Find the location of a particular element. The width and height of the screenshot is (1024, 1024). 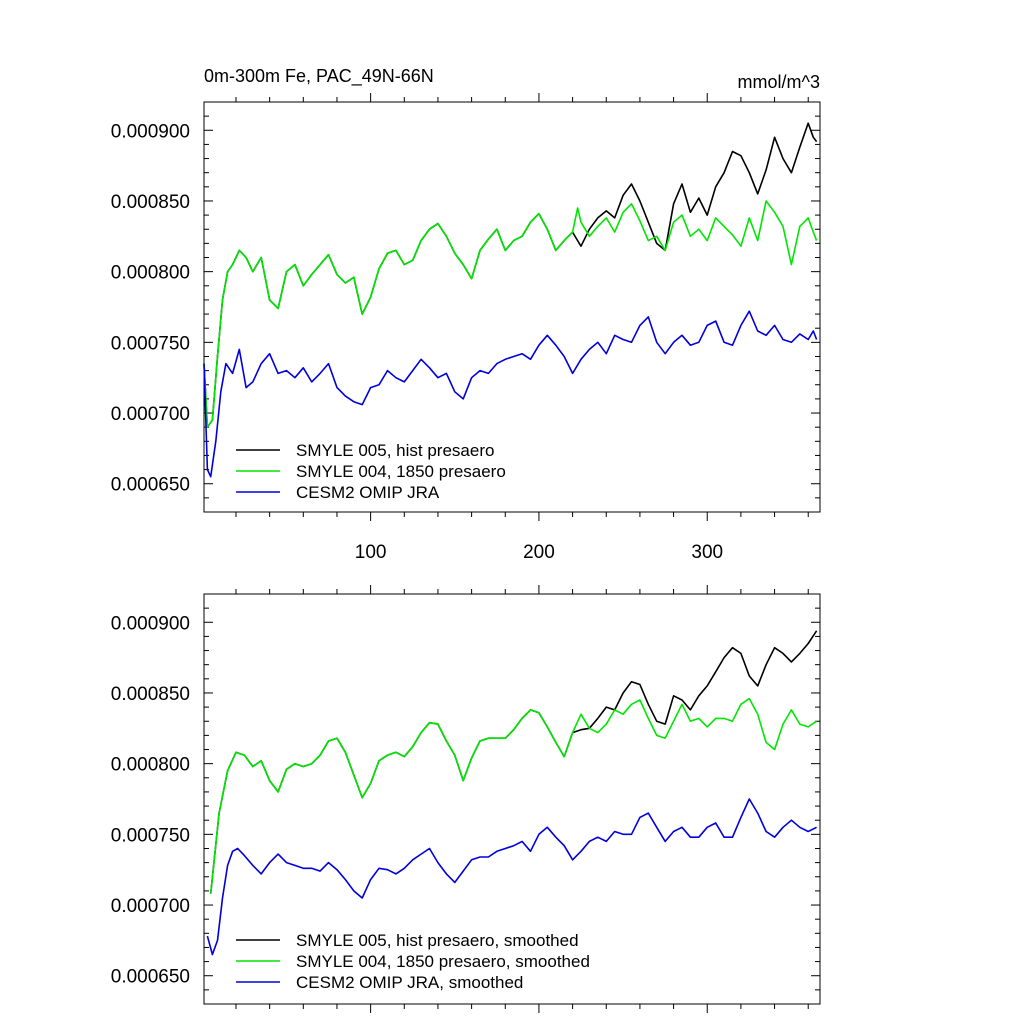

panel2-ytick-label: 0.000850 is located at coordinates (150, 694).